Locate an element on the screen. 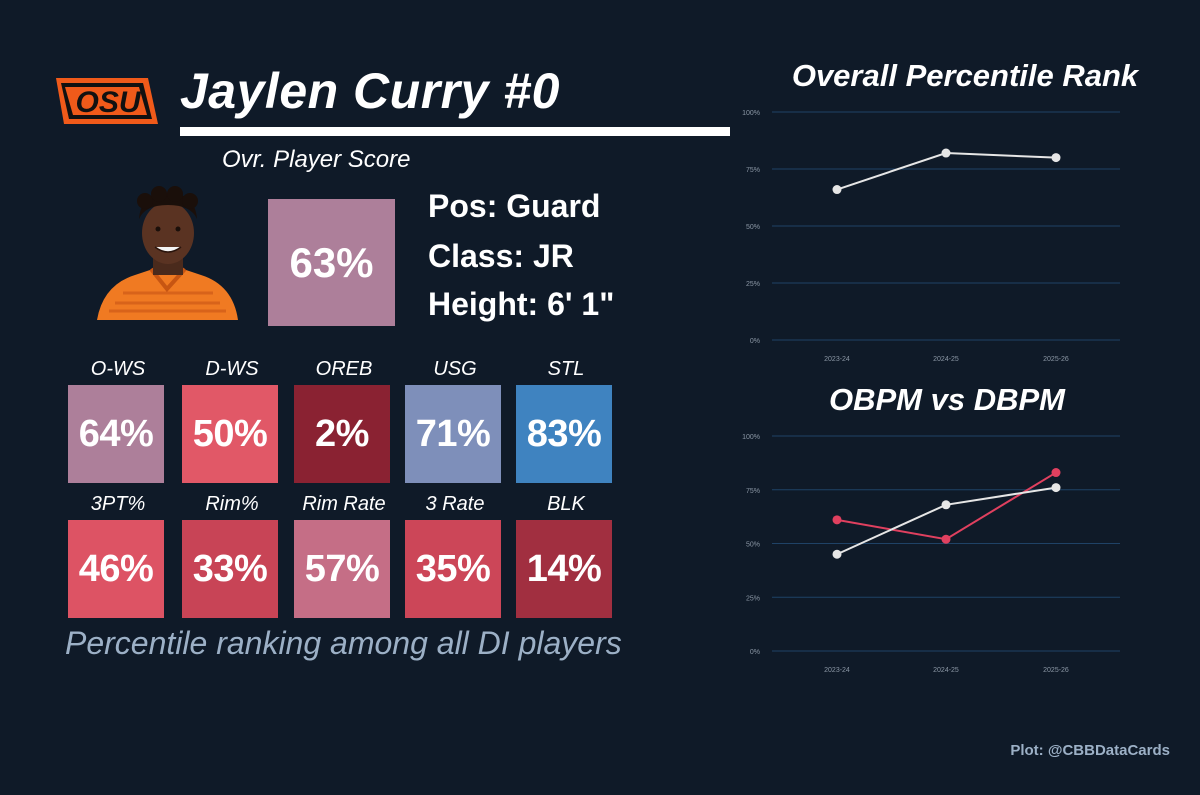 The height and width of the screenshot is (795, 1200). stat-box-3pt-pct: 46% is located at coordinates (116, 569).